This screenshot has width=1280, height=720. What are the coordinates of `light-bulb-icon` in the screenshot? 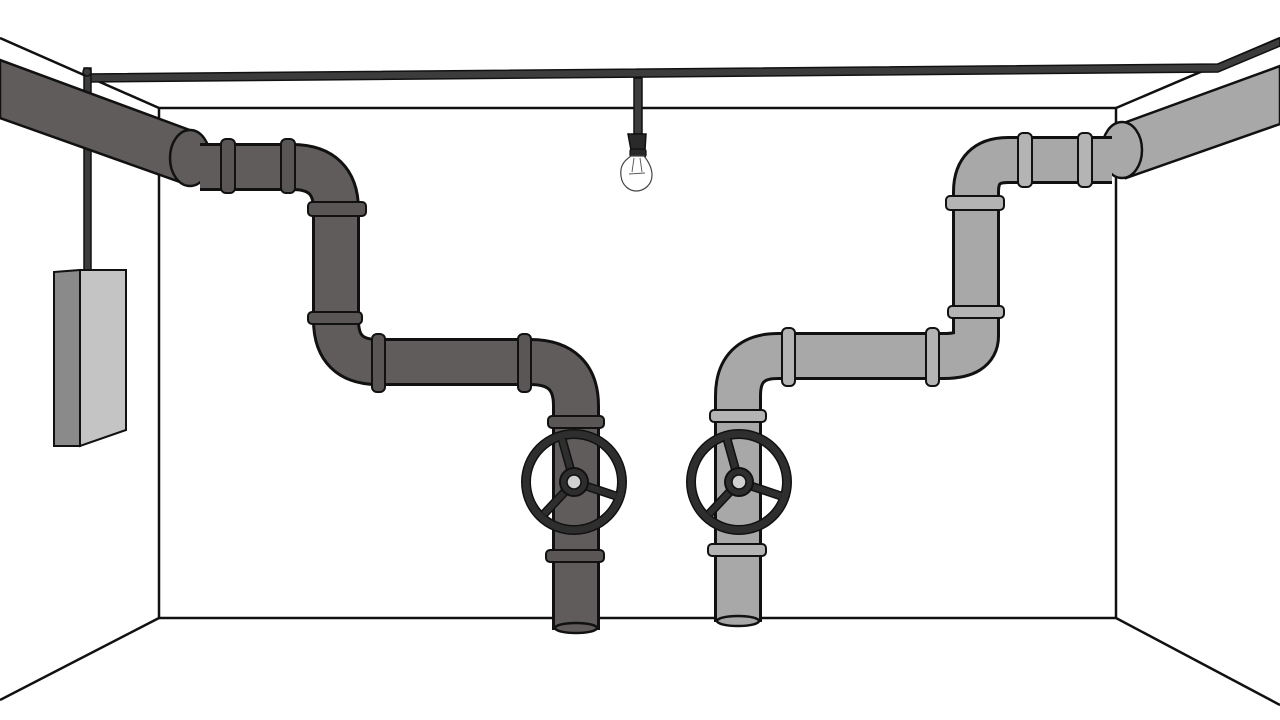 It's located at (636, 162).